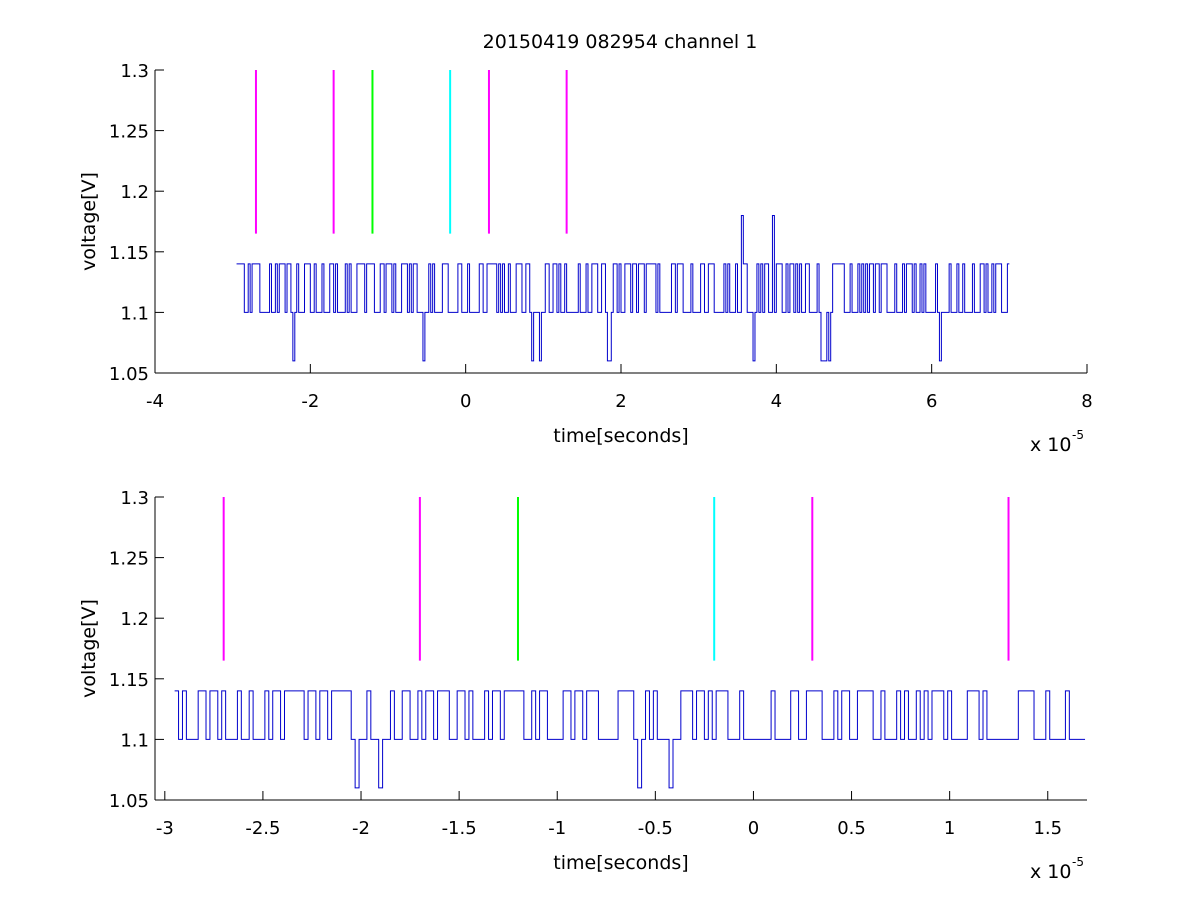  Describe the element at coordinates (949, 828) in the screenshot. I see `x-tick-label: 1` at that location.